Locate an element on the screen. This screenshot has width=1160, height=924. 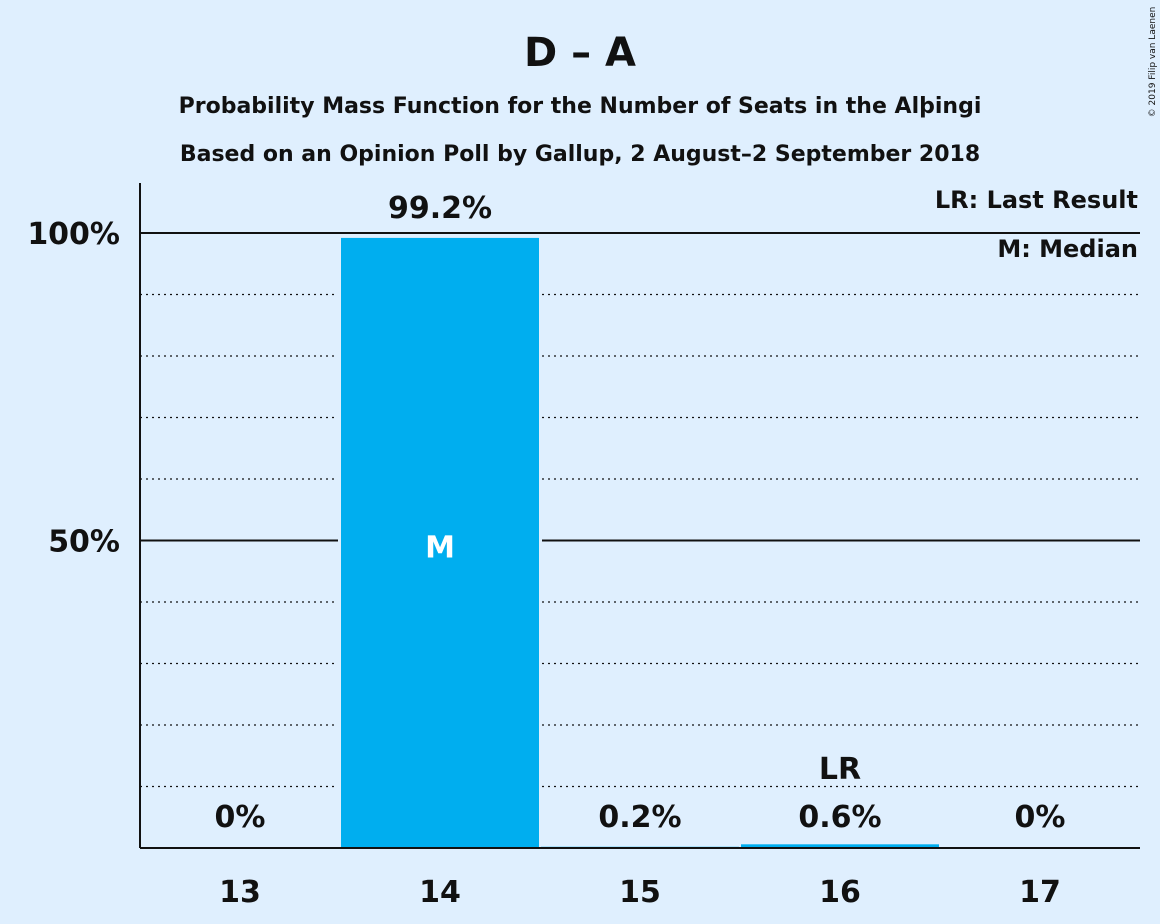
x-tick-label: 16 is located at coordinates (840, 892).